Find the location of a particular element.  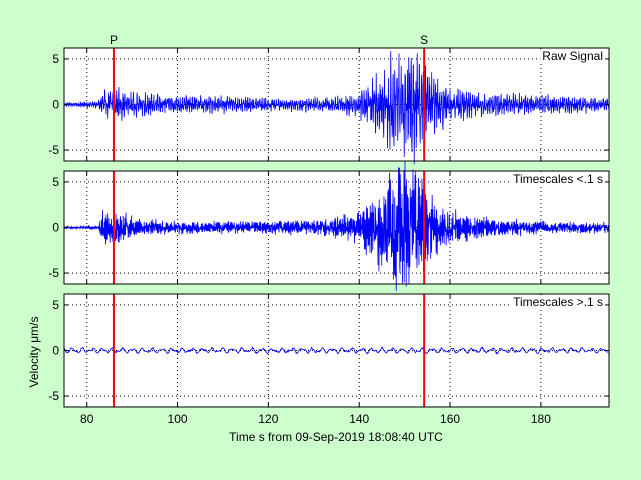

phase-pick-p-label: P is located at coordinates (114, 40).